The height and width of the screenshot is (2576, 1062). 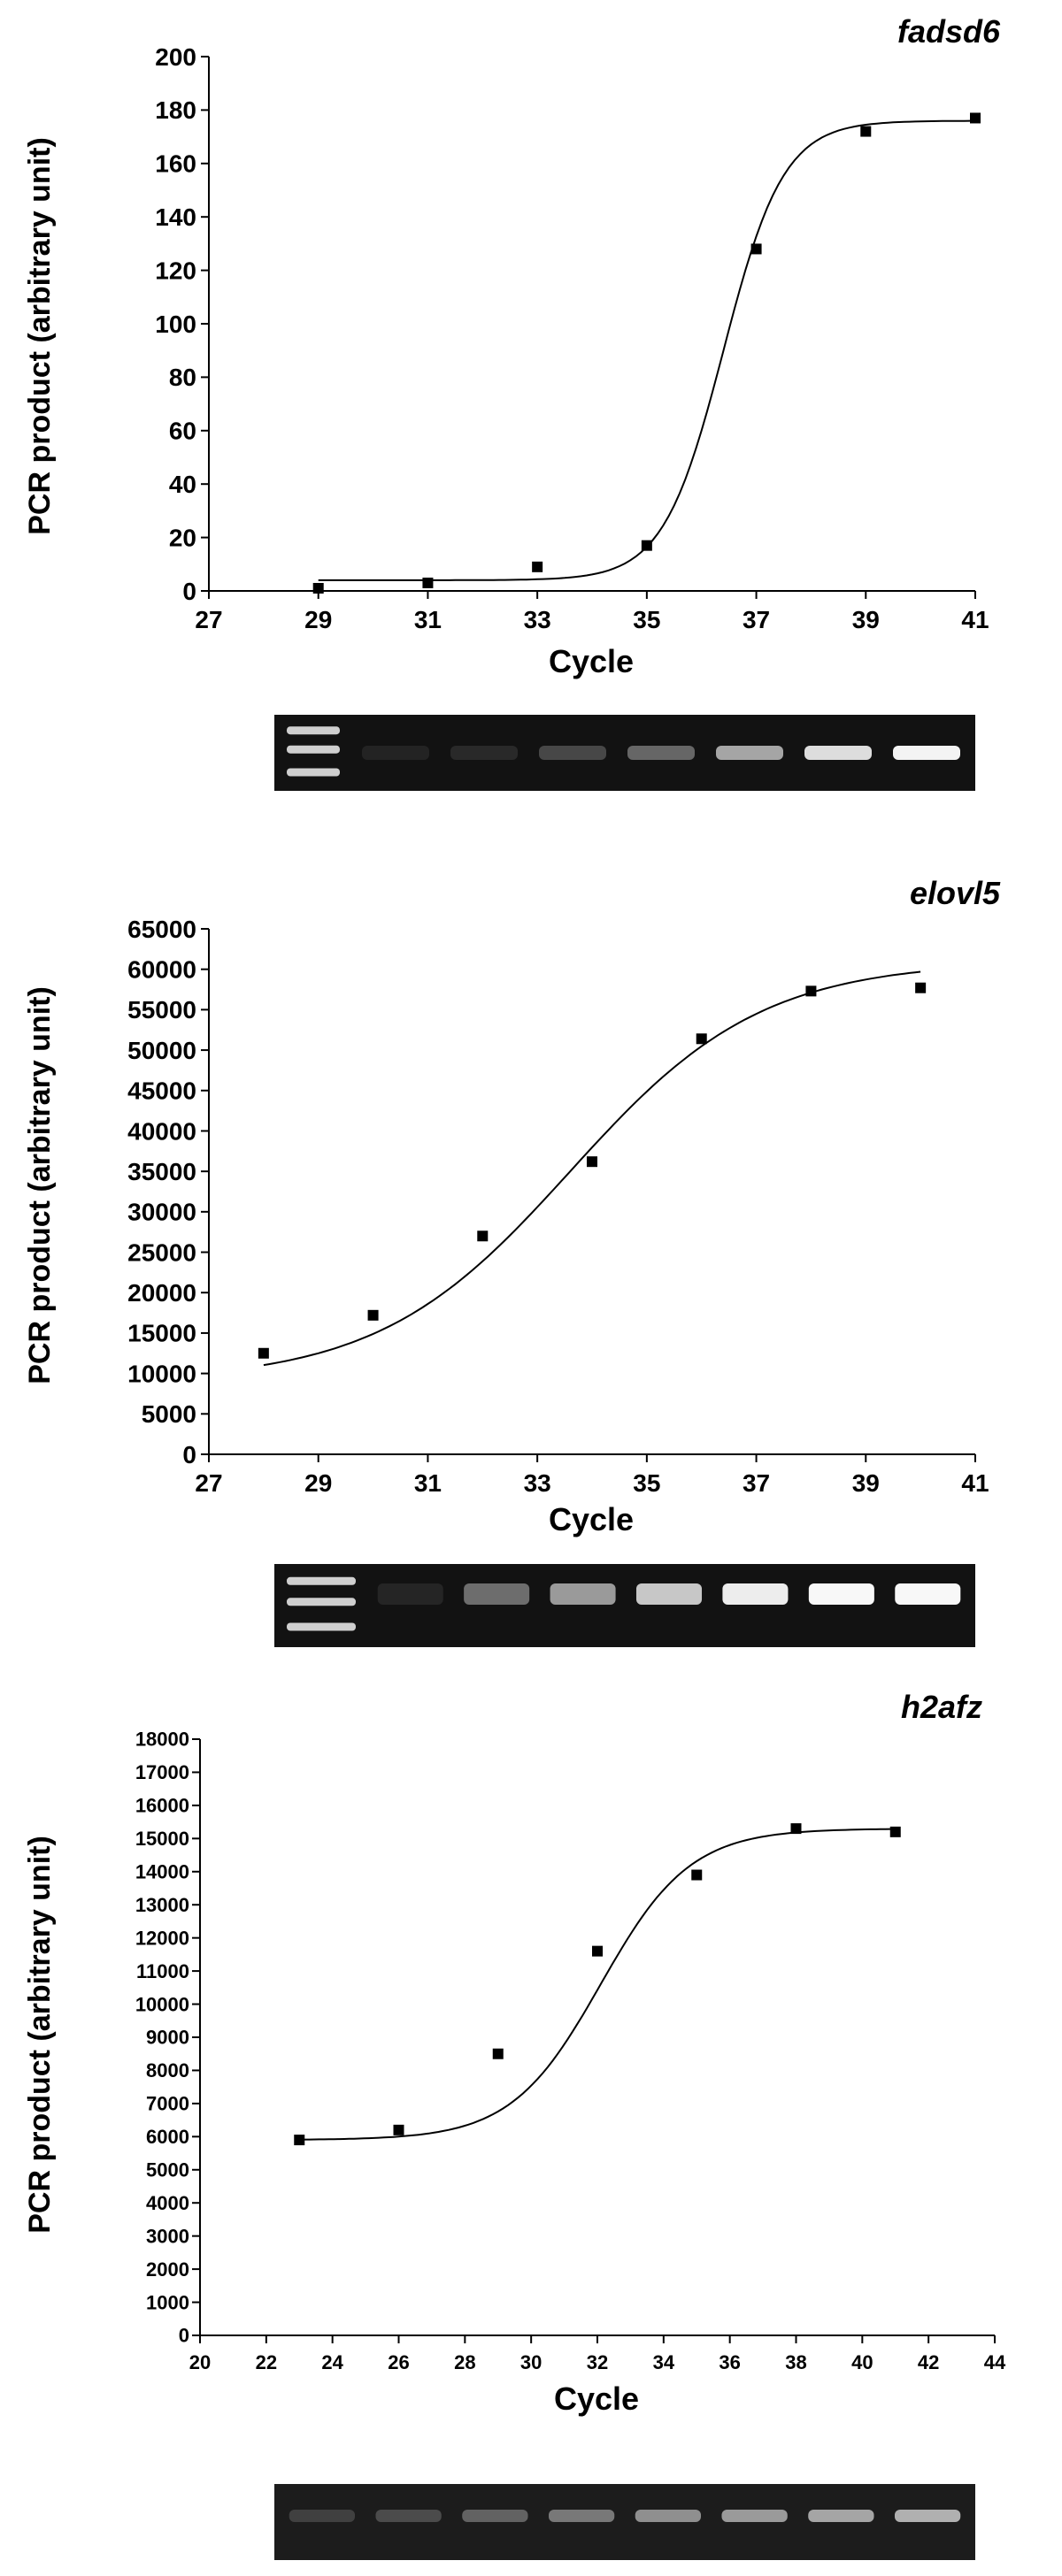 What do you see at coordinates (162, 1772) in the screenshot?
I see `y-tick-label: 17000` at bounding box center [162, 1772].